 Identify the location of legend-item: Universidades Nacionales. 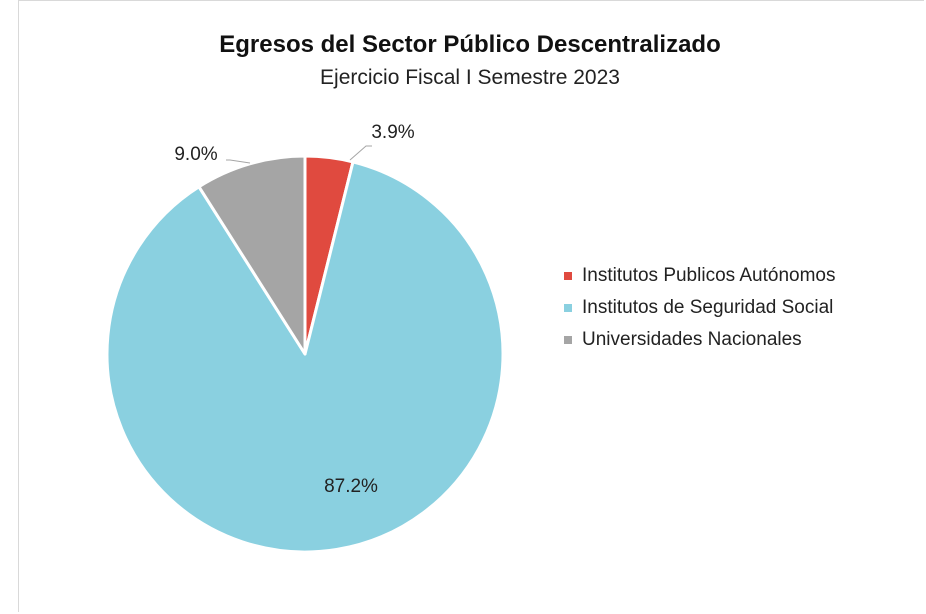
(709, 339).